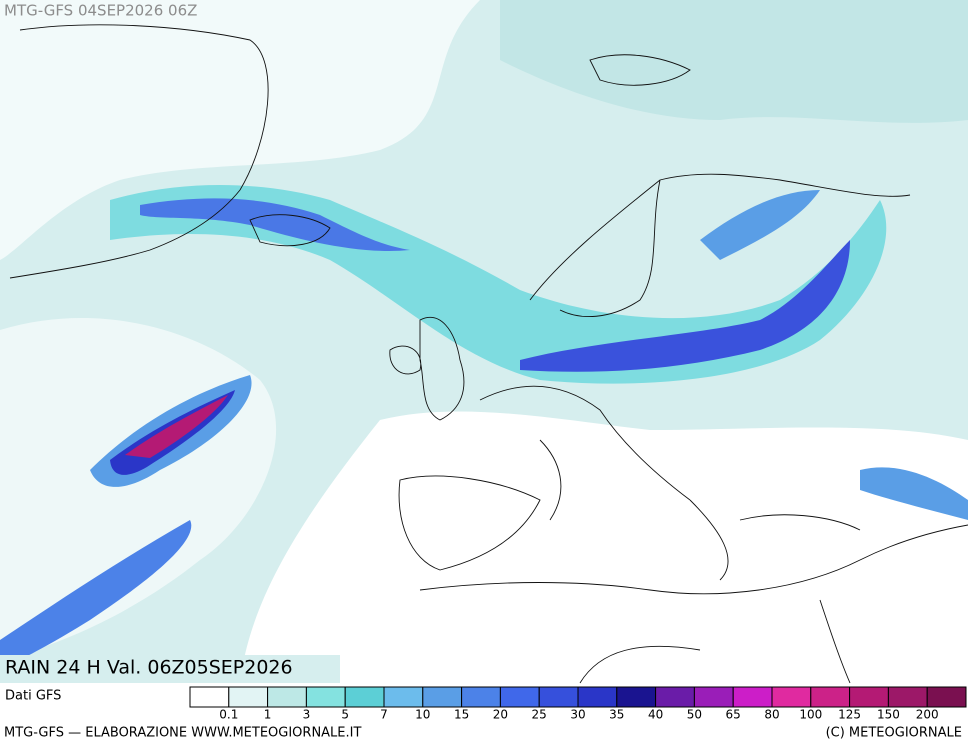  I want to click on caption-bg, so click(170, 669).